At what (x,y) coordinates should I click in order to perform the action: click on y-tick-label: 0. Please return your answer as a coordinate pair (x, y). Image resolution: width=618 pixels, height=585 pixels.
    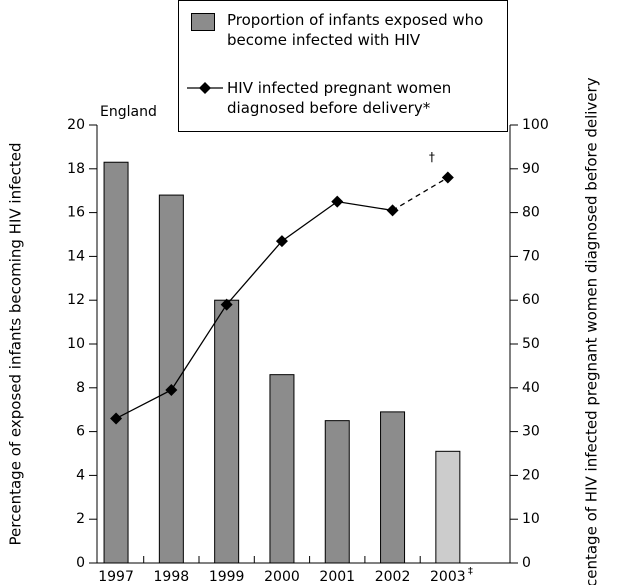
    Looking at the image, I should click on (80, 563).